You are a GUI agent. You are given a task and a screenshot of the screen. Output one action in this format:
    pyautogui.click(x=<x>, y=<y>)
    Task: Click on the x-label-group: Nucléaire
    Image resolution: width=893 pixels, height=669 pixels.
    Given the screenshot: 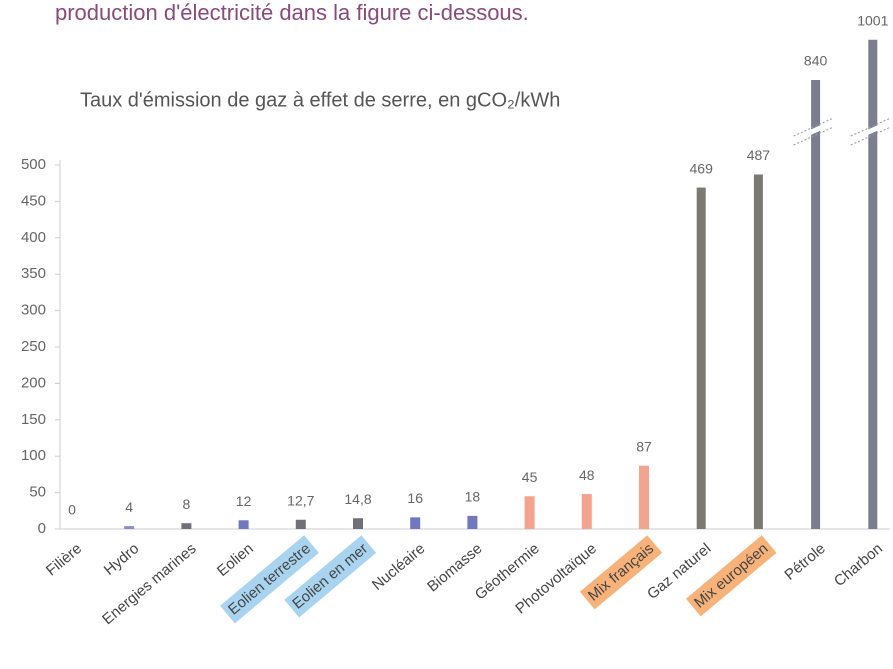 What is the action you would take?
    pyautogui.click(x=398, y=567)
    